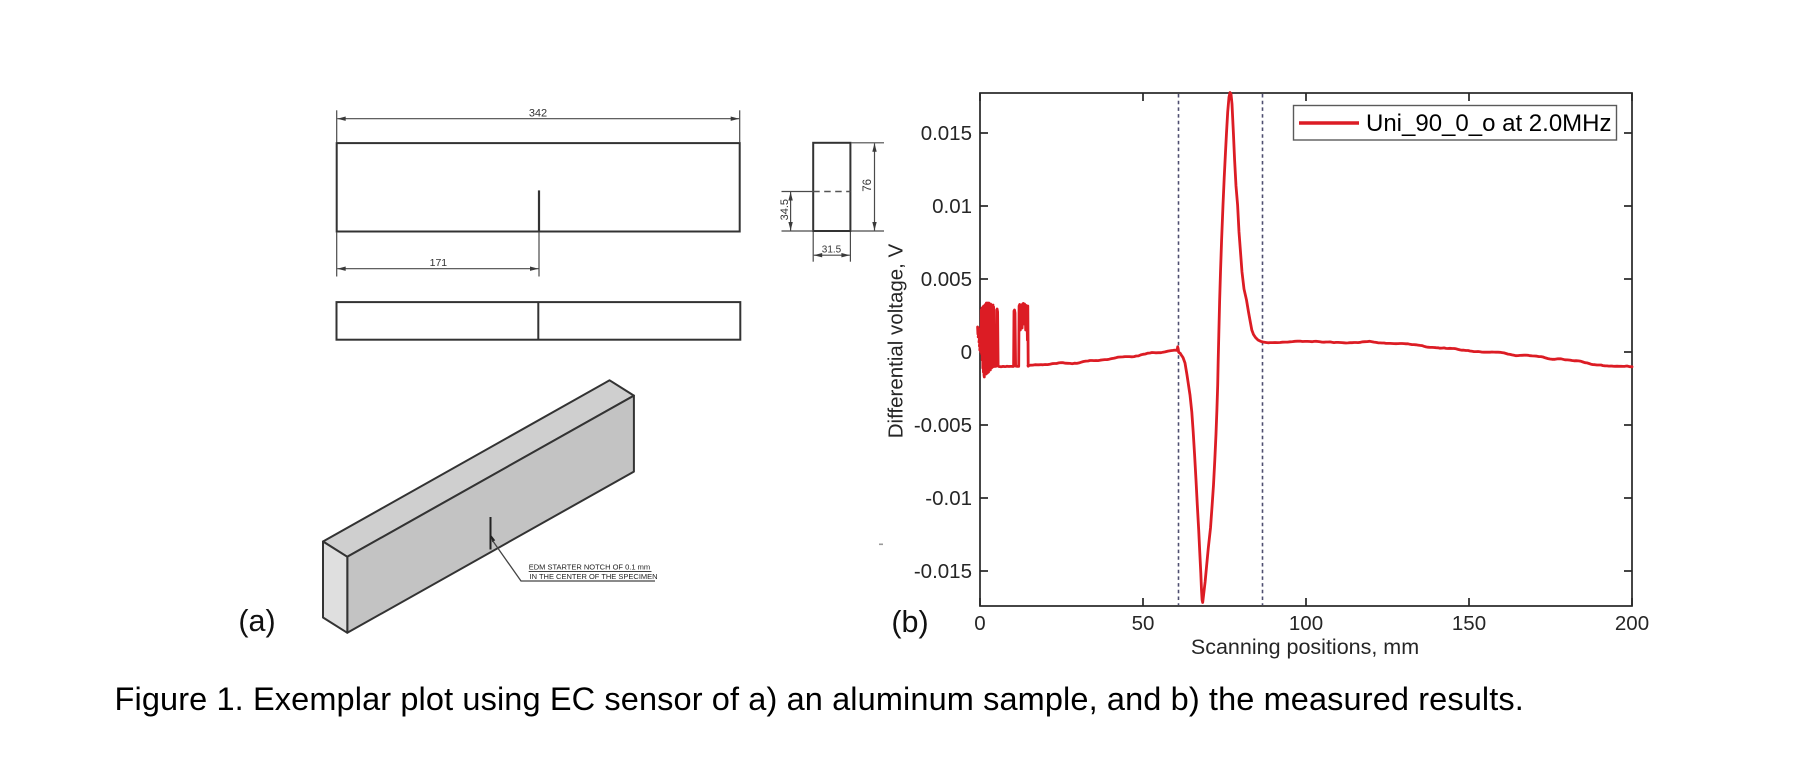 The height and width of the screenshot is (767, 1814). What do you see at coordinates (1143, 623) in the screenshot?
I see `svg-text: 50` at bounding box center [1143, 623].